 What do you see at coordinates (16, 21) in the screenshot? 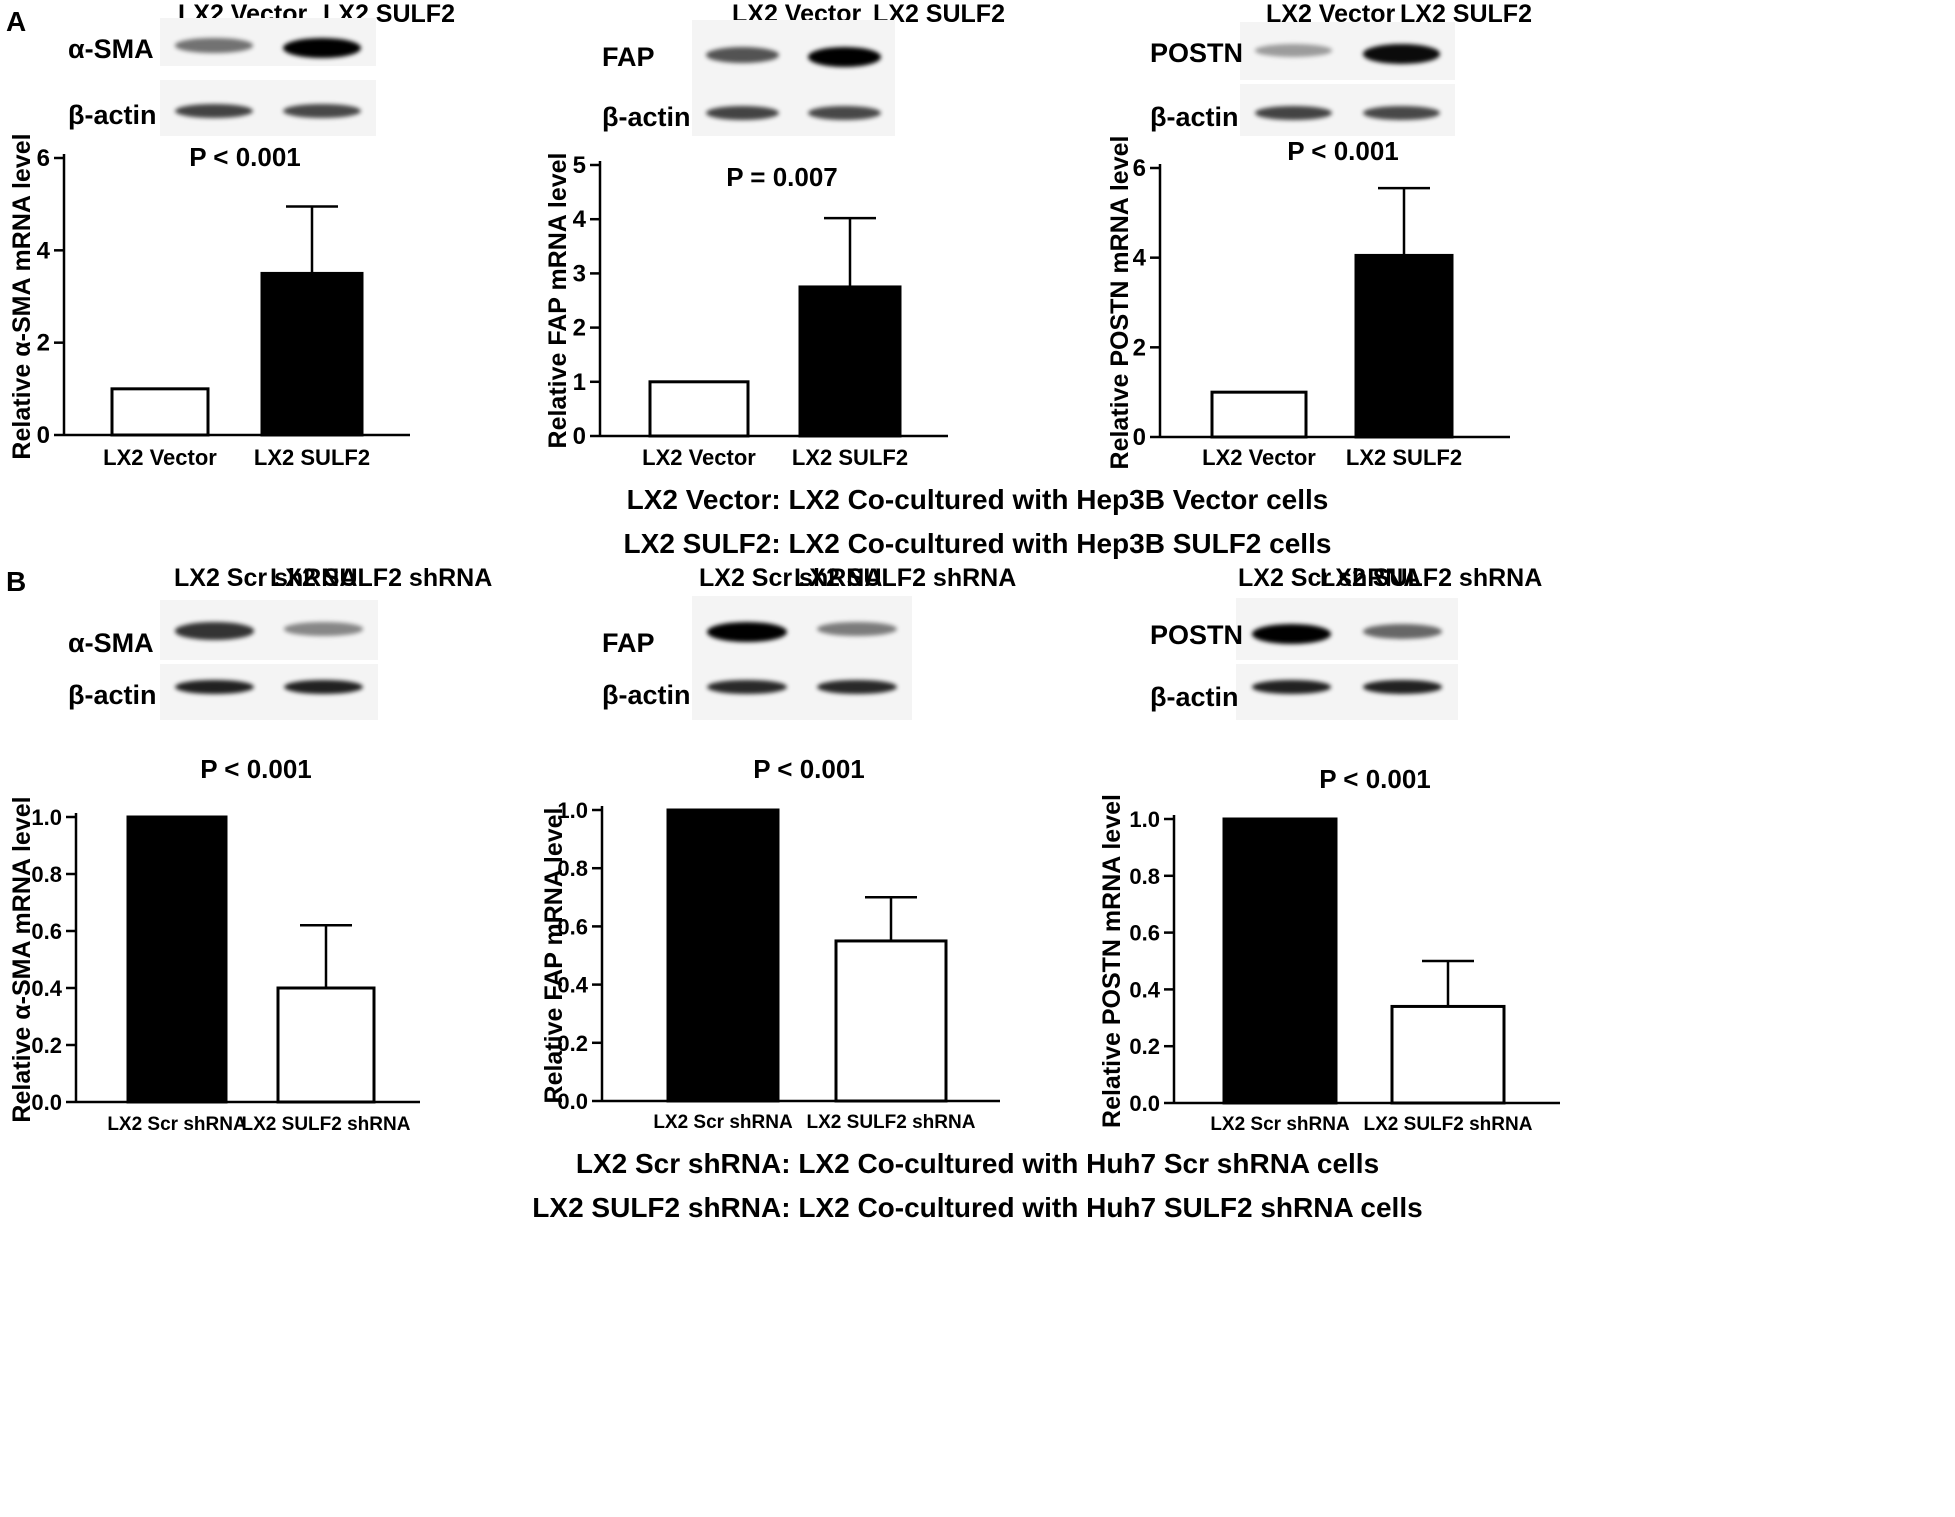
I see `panel-a-letter: A` at bounding box center [16, 21].